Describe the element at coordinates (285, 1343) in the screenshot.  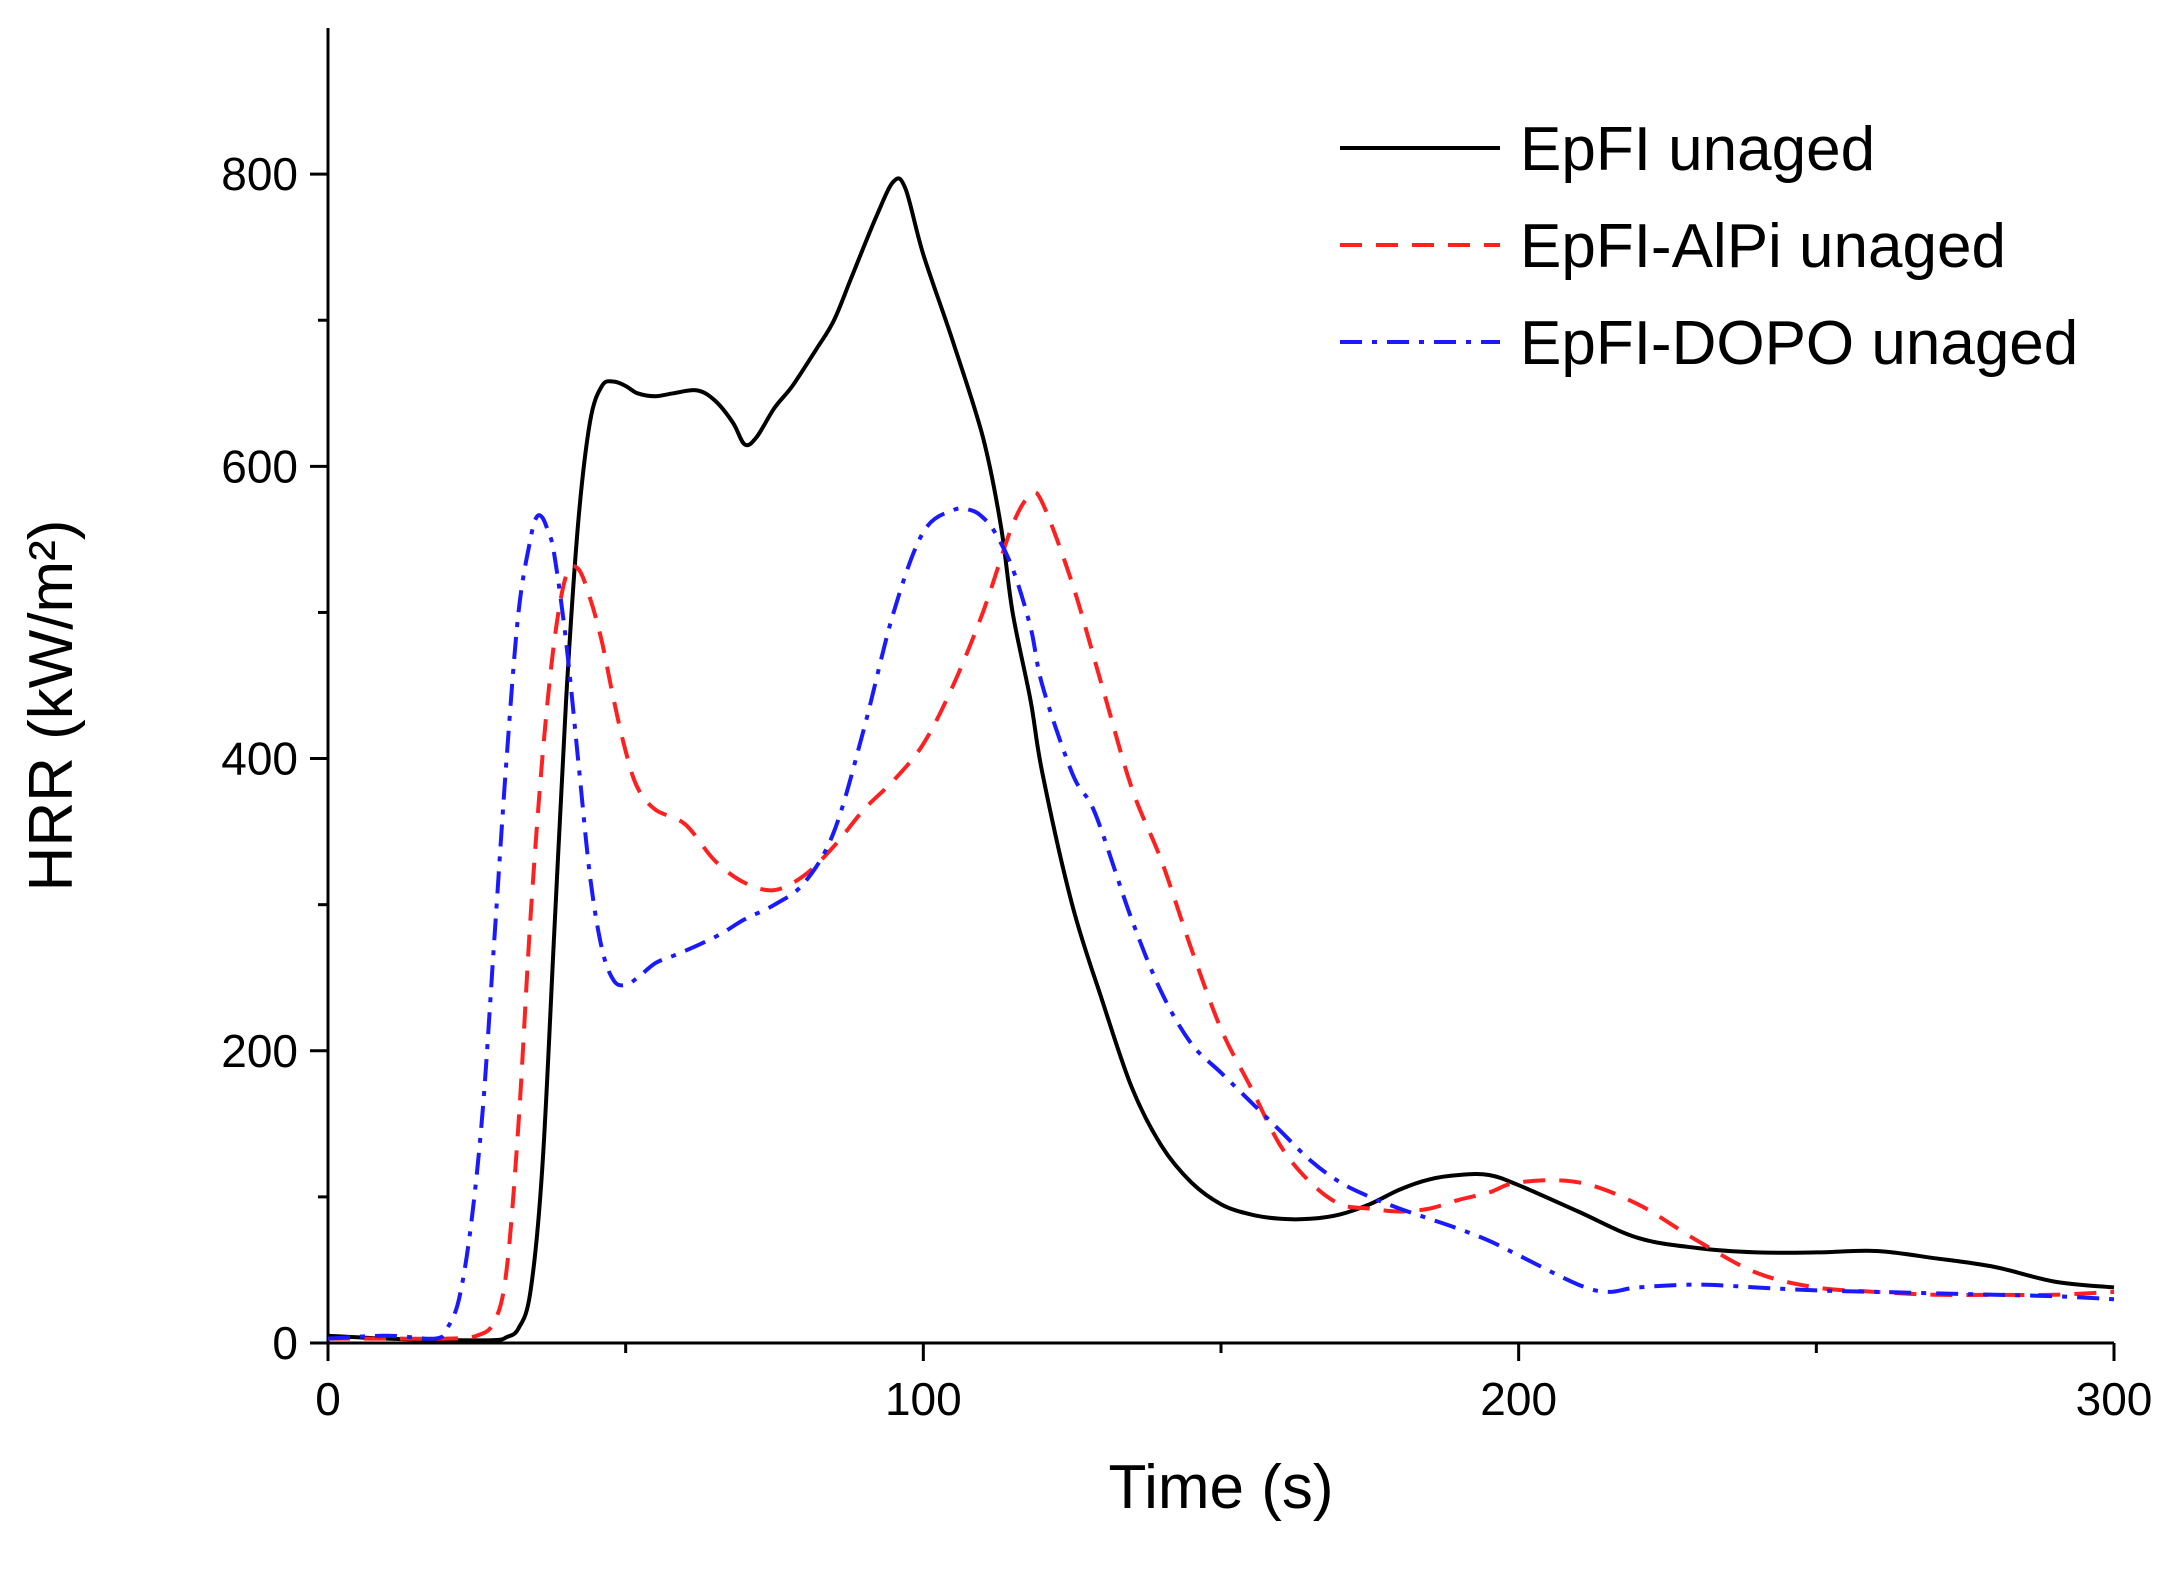
I see `y-tick-label: 0` at that location.